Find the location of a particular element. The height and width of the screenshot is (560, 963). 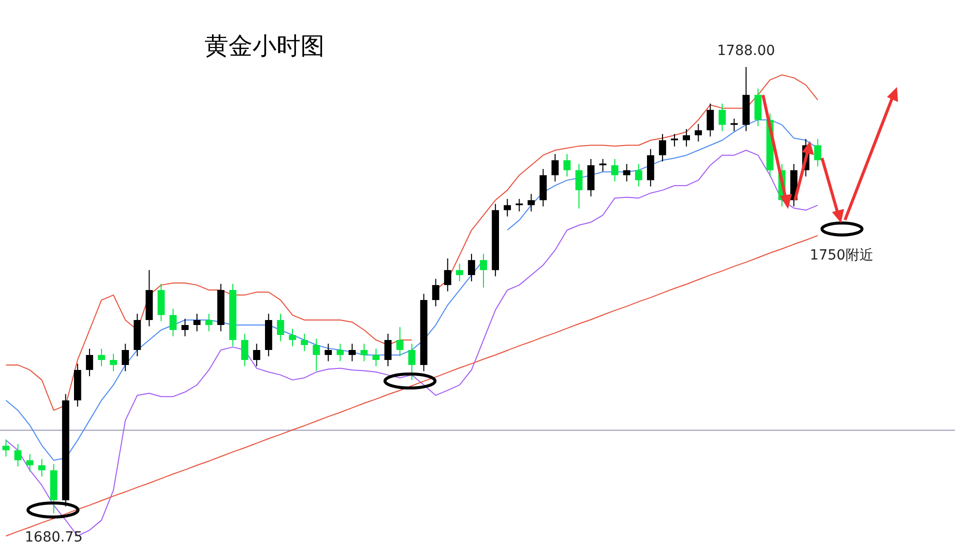

annotation: 1750附近 is located at coordinates (842, 256).